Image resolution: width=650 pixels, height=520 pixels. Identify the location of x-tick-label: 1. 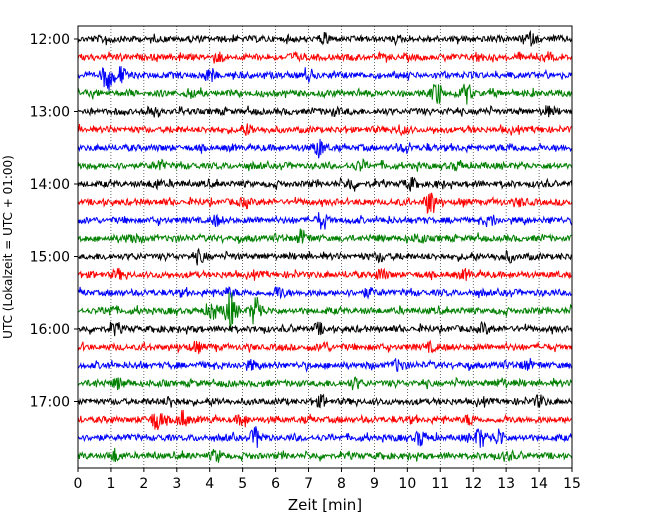
(110, 484).